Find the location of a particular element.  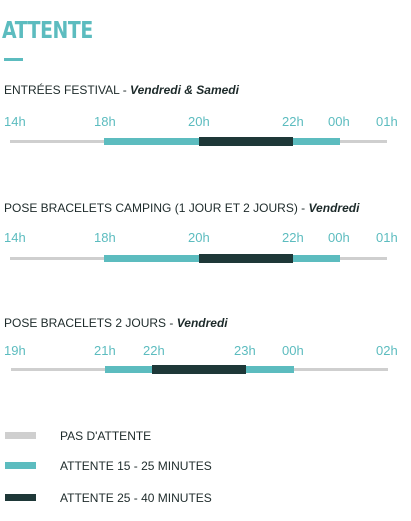

legend-swatch-long is located at coordinates (20, 497).